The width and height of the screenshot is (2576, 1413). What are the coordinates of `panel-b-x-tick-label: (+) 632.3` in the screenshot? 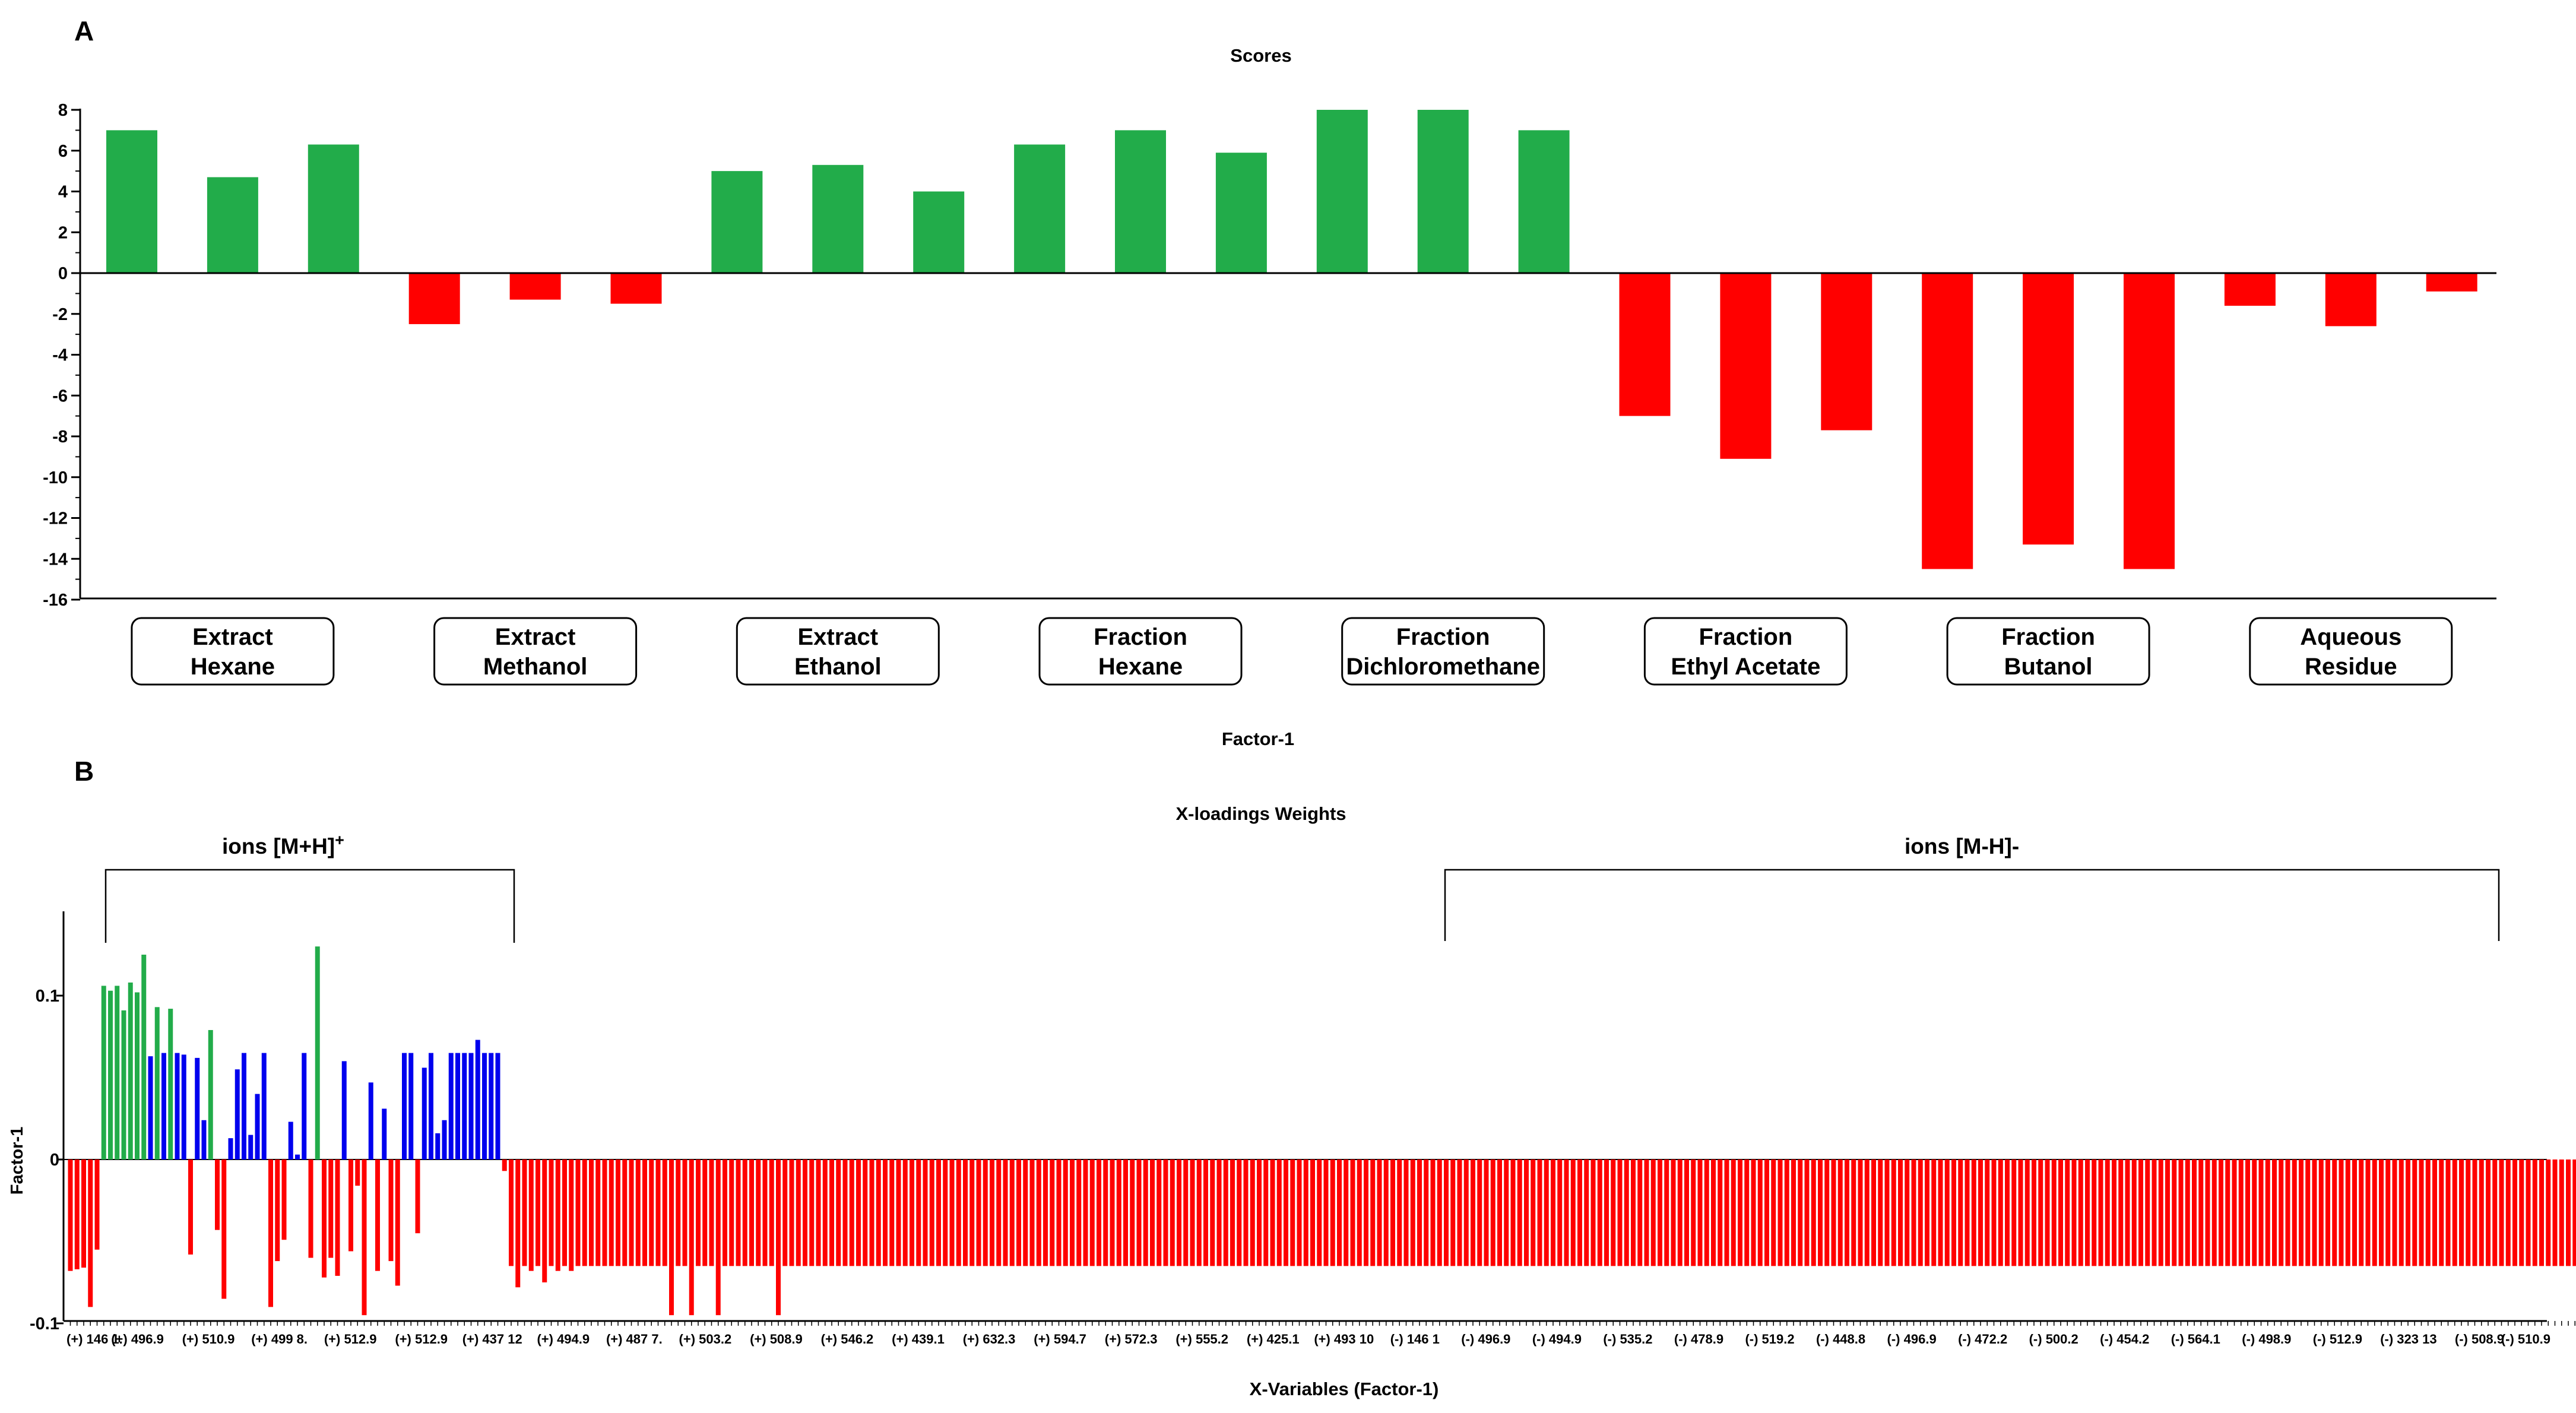 It's located at (990, 1339).